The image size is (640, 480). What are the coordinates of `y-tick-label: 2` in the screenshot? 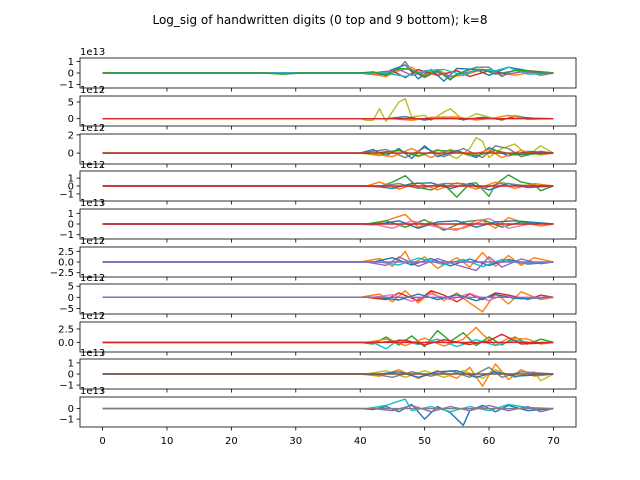 It's located at (71, 135).